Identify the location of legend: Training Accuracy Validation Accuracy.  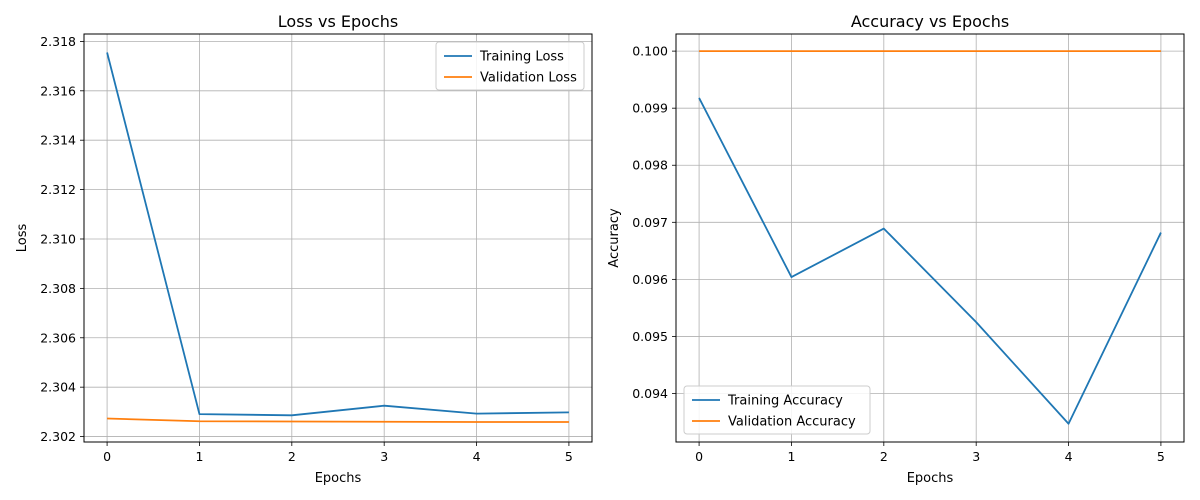
(777, 410).